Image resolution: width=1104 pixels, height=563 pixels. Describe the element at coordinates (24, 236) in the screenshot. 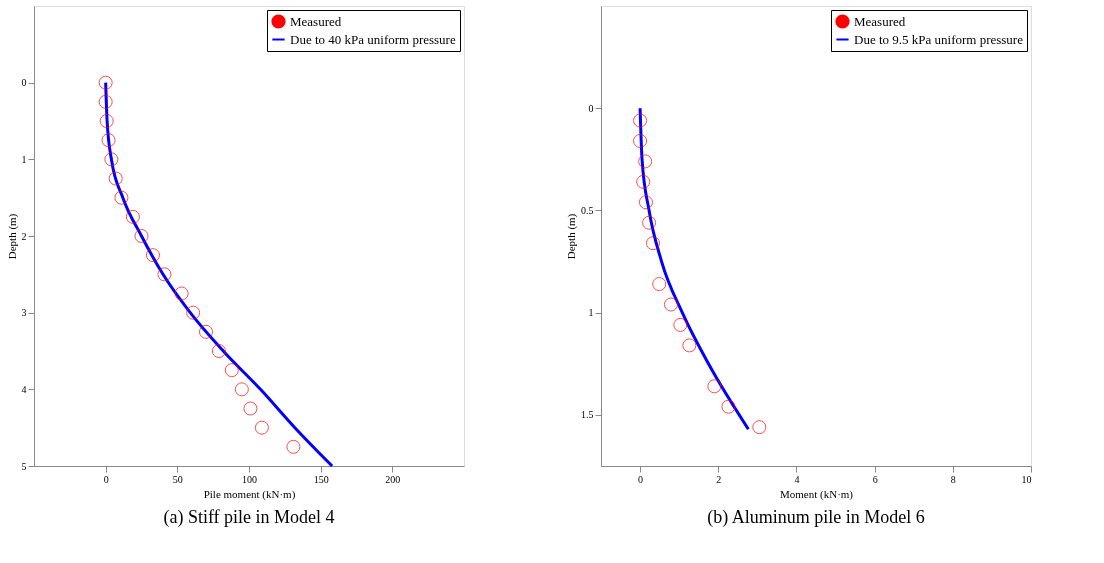

I see `y-tick-label: 2` at that location.